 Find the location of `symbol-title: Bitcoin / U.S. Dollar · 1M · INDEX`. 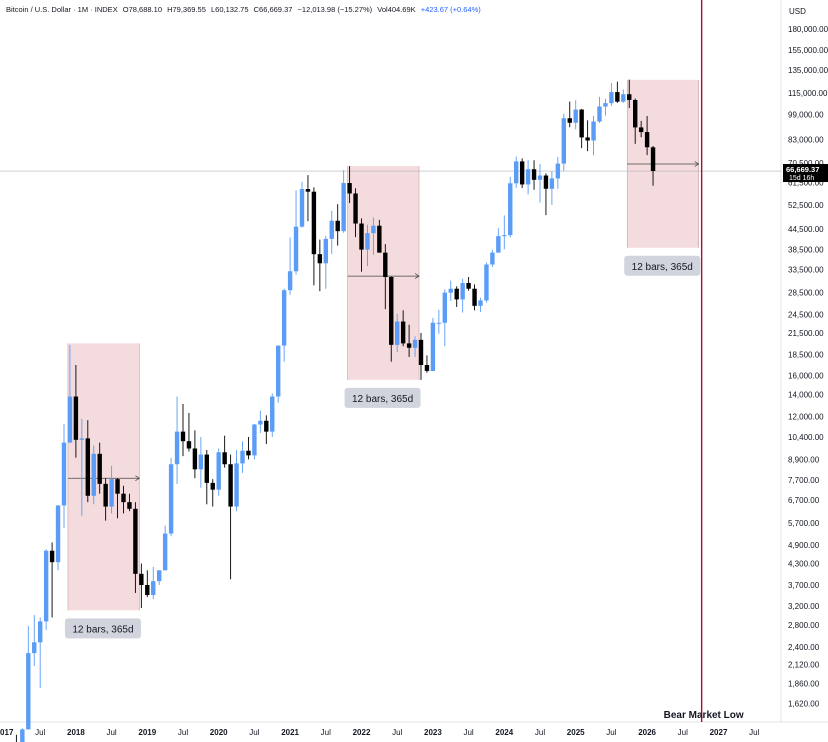

symbol-title: Bitcoin / U.S. Dollar · 1M · INDEX is located at coordinates (62, 9).